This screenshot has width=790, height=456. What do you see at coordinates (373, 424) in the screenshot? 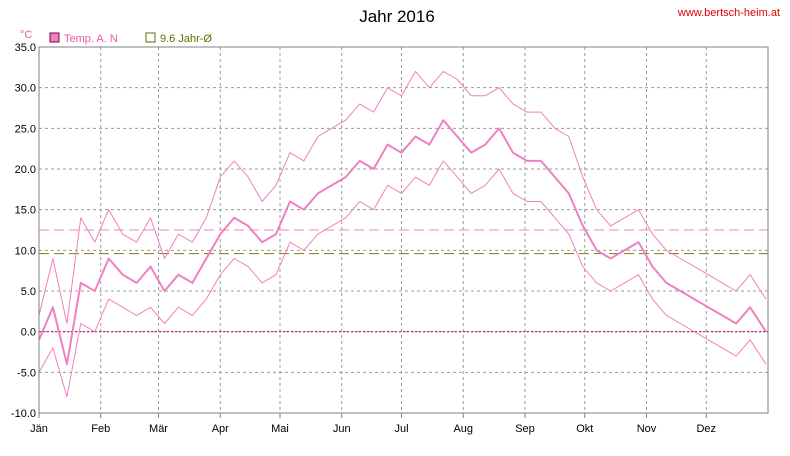
I see `x-axis-ticks: Jän Feb Mär Apr Mai Jun Jul Aug Sep Okt Nov Dez` at bounding box center [373, 424].